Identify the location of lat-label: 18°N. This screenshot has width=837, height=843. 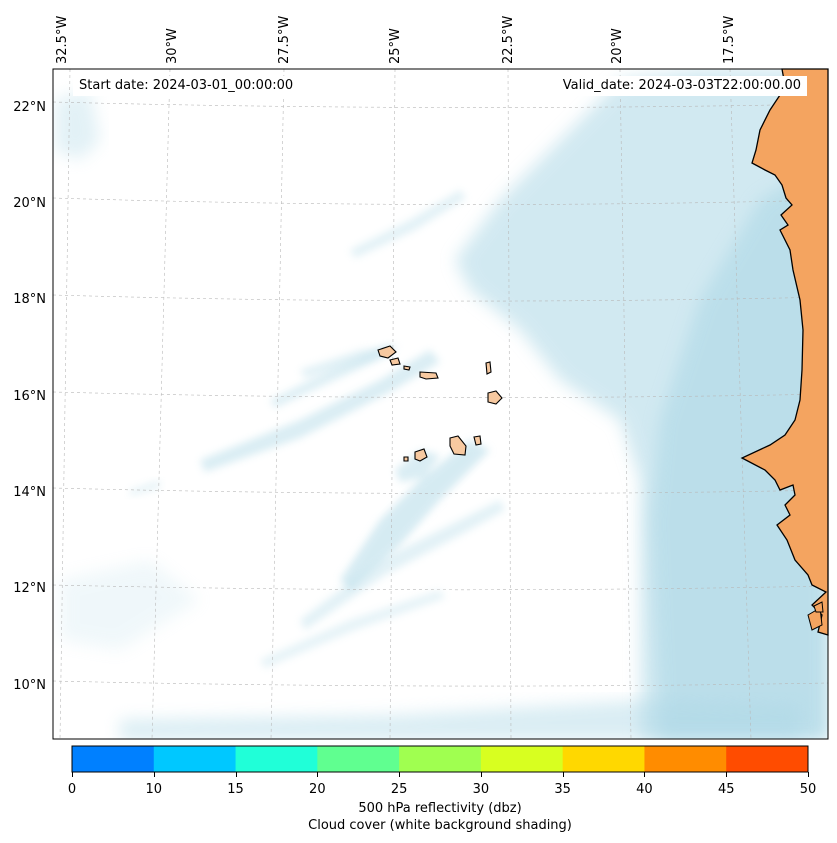
(29, 299).